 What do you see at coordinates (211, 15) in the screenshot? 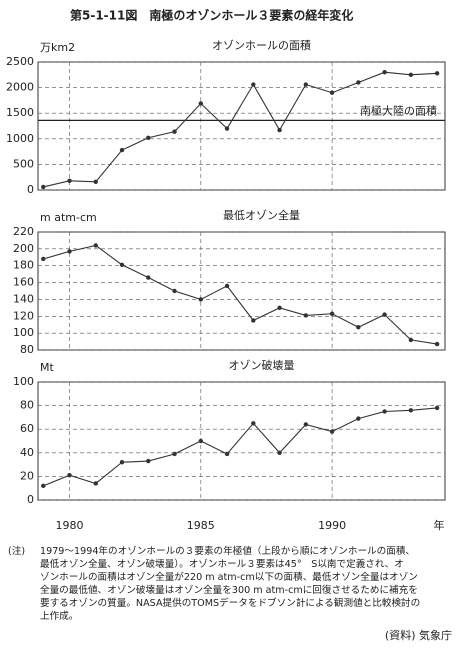
I see `figure-title: 第5-1-11図 南極のオゾンホール３要素の経年変化` at bounding box center [211, 15].